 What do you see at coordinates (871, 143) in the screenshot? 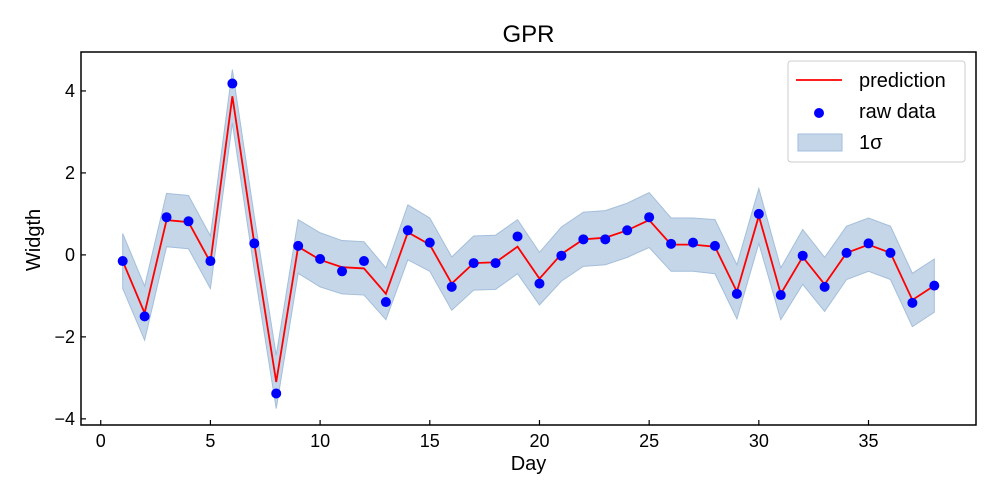
I see `legend-sigma-label: 1σ` at bounding box center [871, 143].